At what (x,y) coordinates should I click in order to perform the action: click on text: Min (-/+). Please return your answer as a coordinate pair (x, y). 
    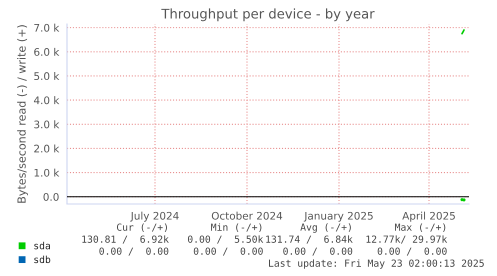
    Looking at the image, I should click on (236, 227).